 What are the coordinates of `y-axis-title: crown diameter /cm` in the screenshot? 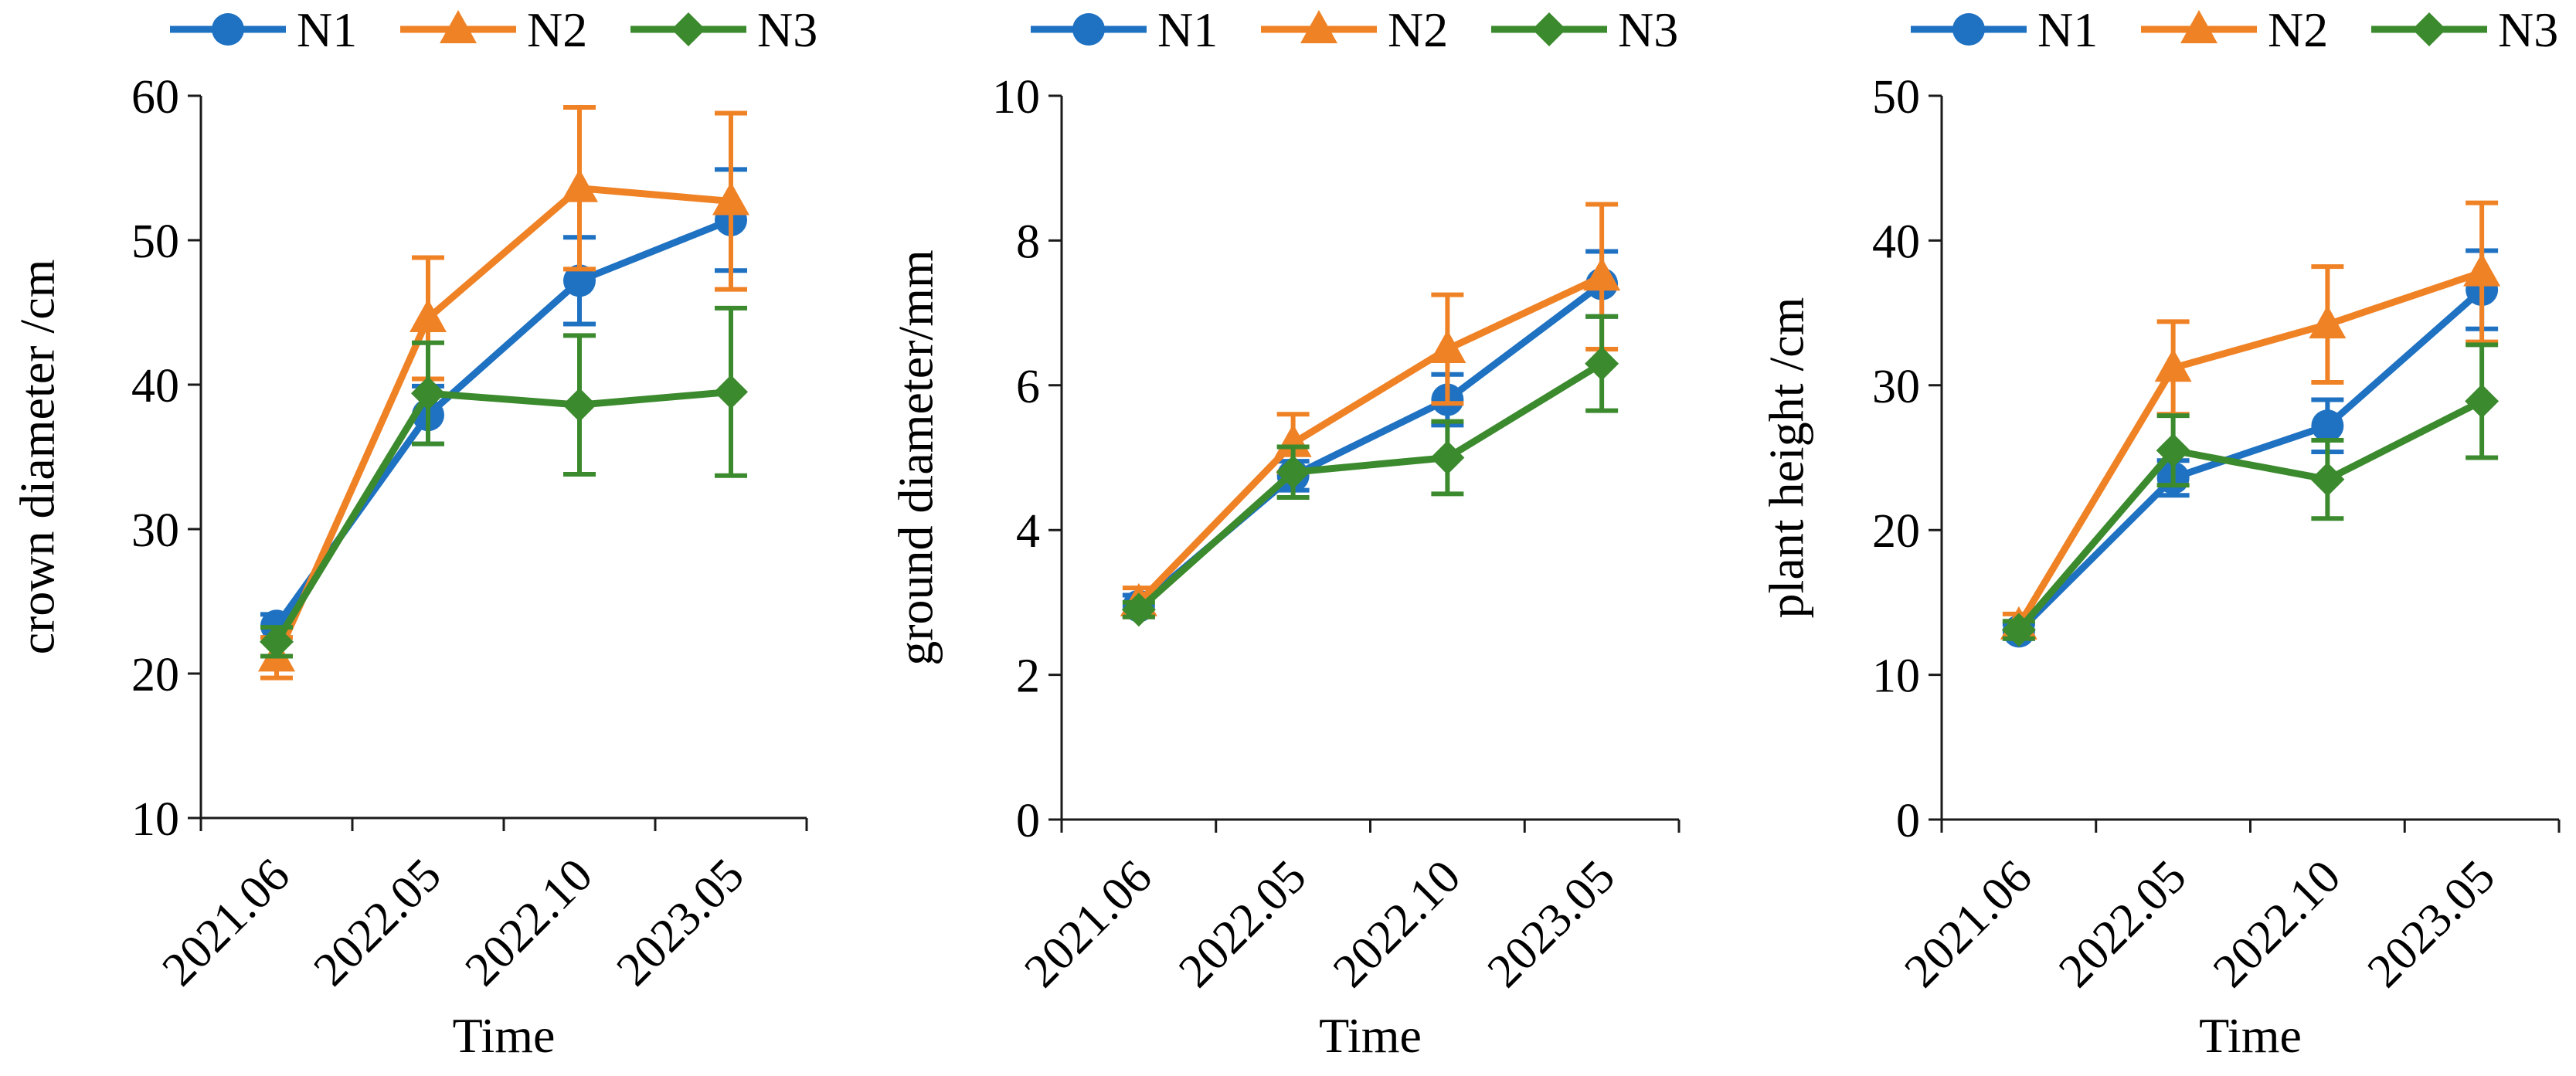 It's located at (36, 457).